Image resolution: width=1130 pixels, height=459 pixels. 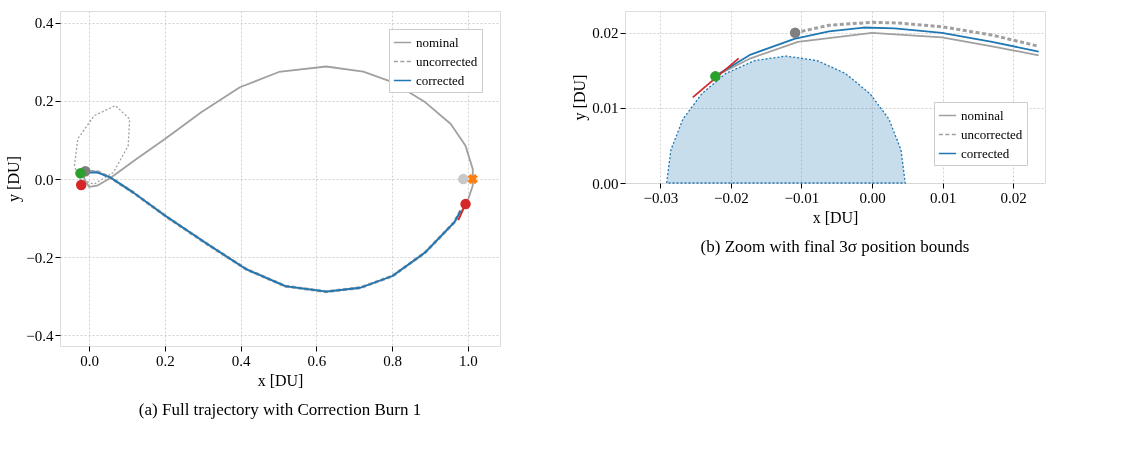 What do you see at coordinates (943, 197) in the screenshot?
I see `x-tick-label: 0.01` at bounding box center [943, 197].